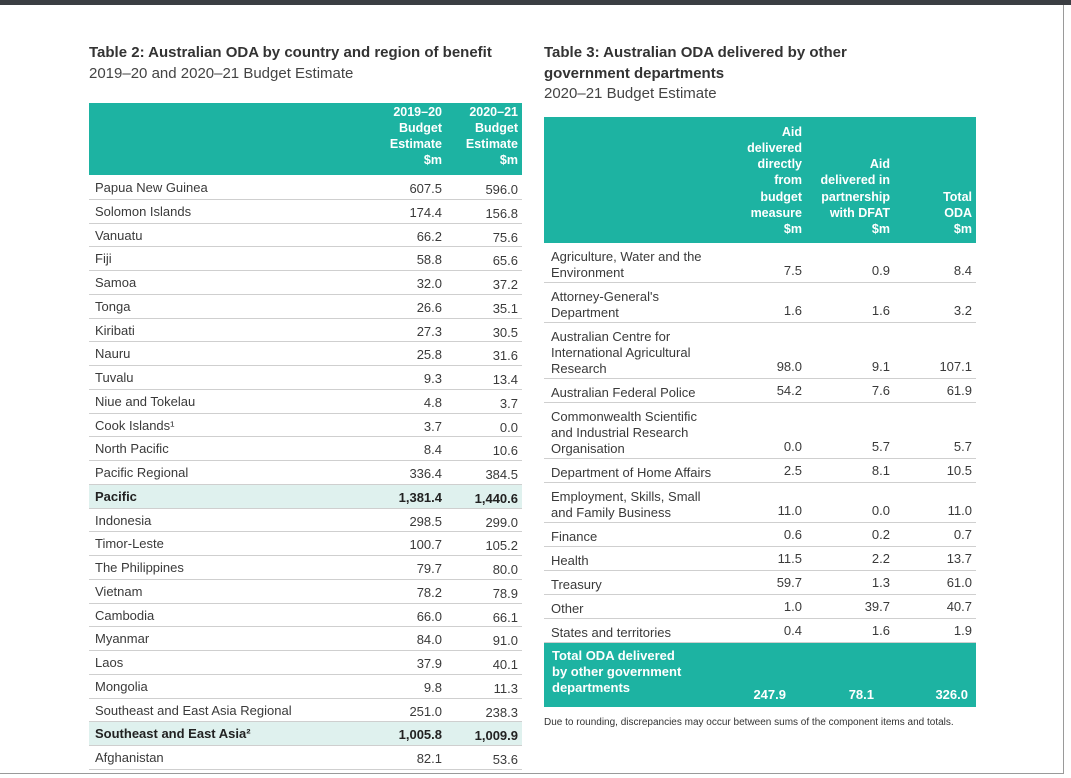 The width and height of the screenshot is (1071, 778). Describe the element at coordinates (116, 496) in the screenshot. I see `row-label: Pacific` at that location.